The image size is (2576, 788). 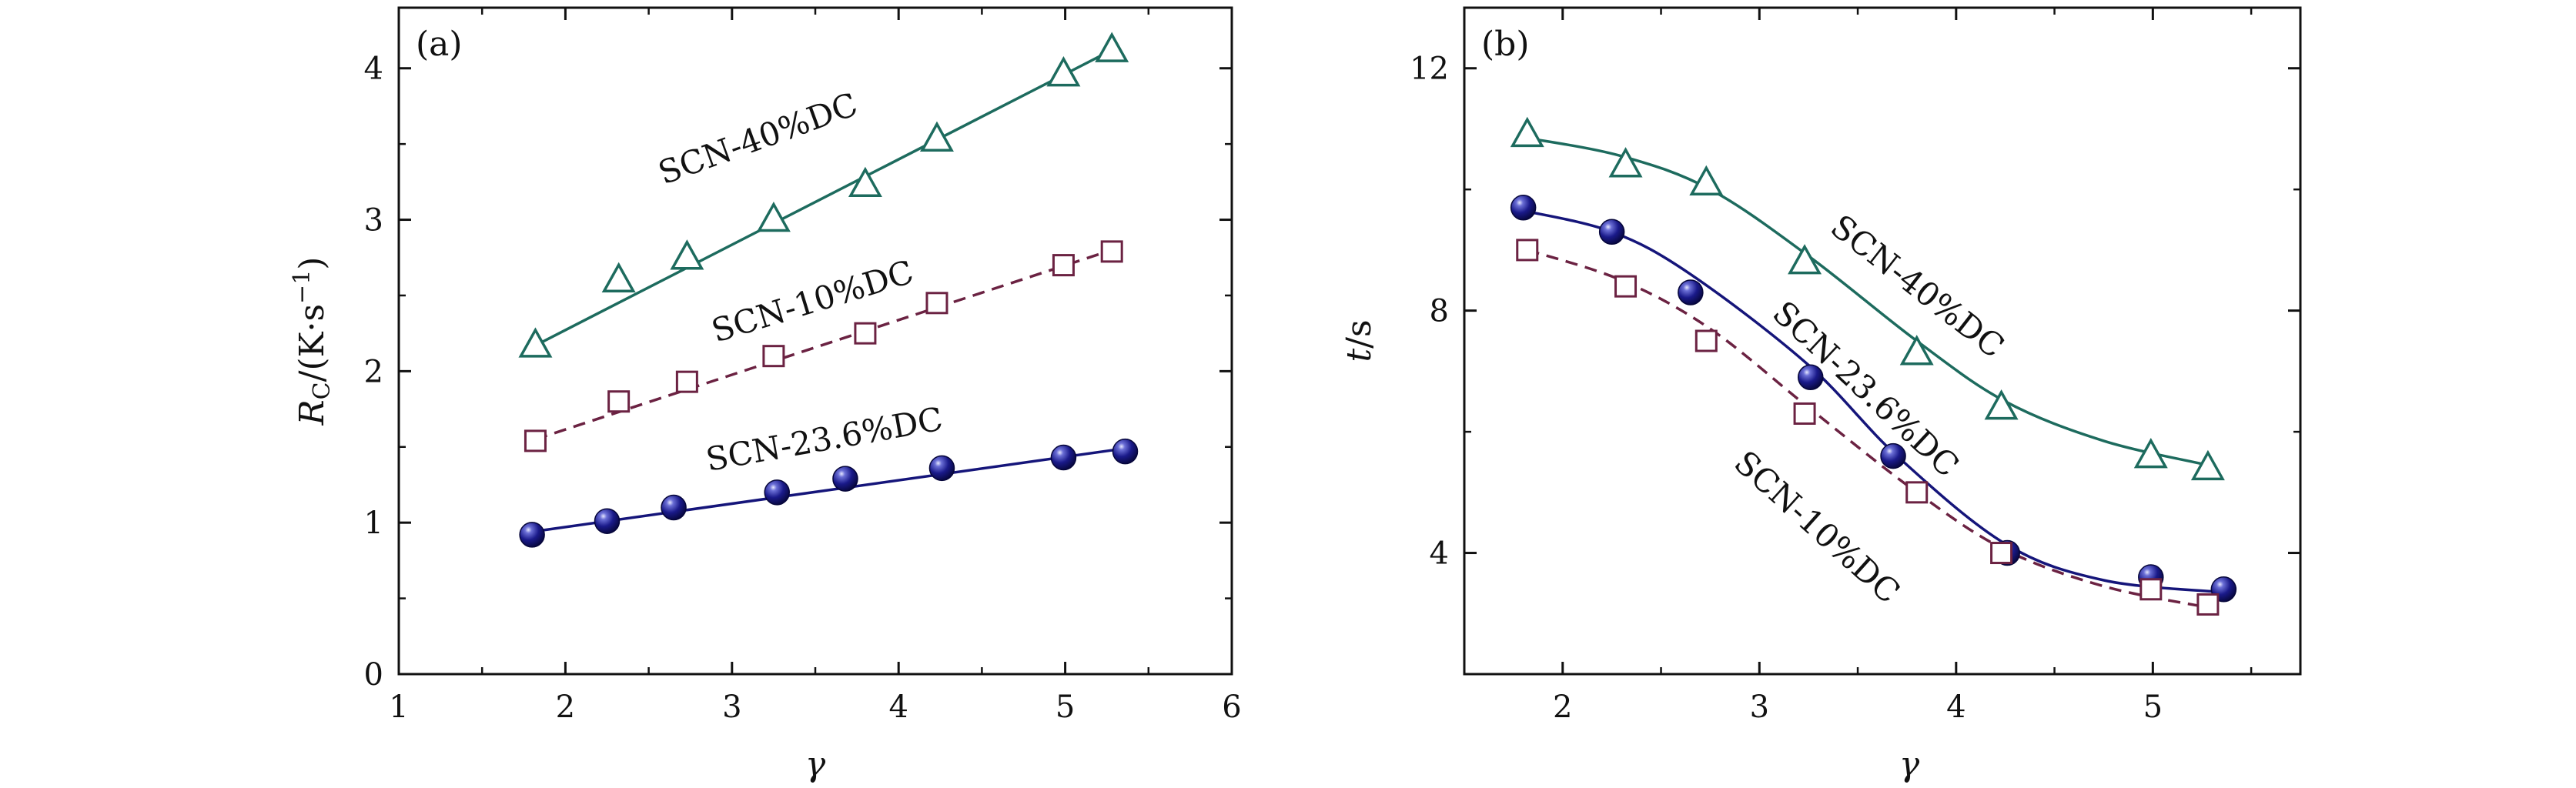 I want to click on y-tick-label: 0, so click(x=374, y=675).